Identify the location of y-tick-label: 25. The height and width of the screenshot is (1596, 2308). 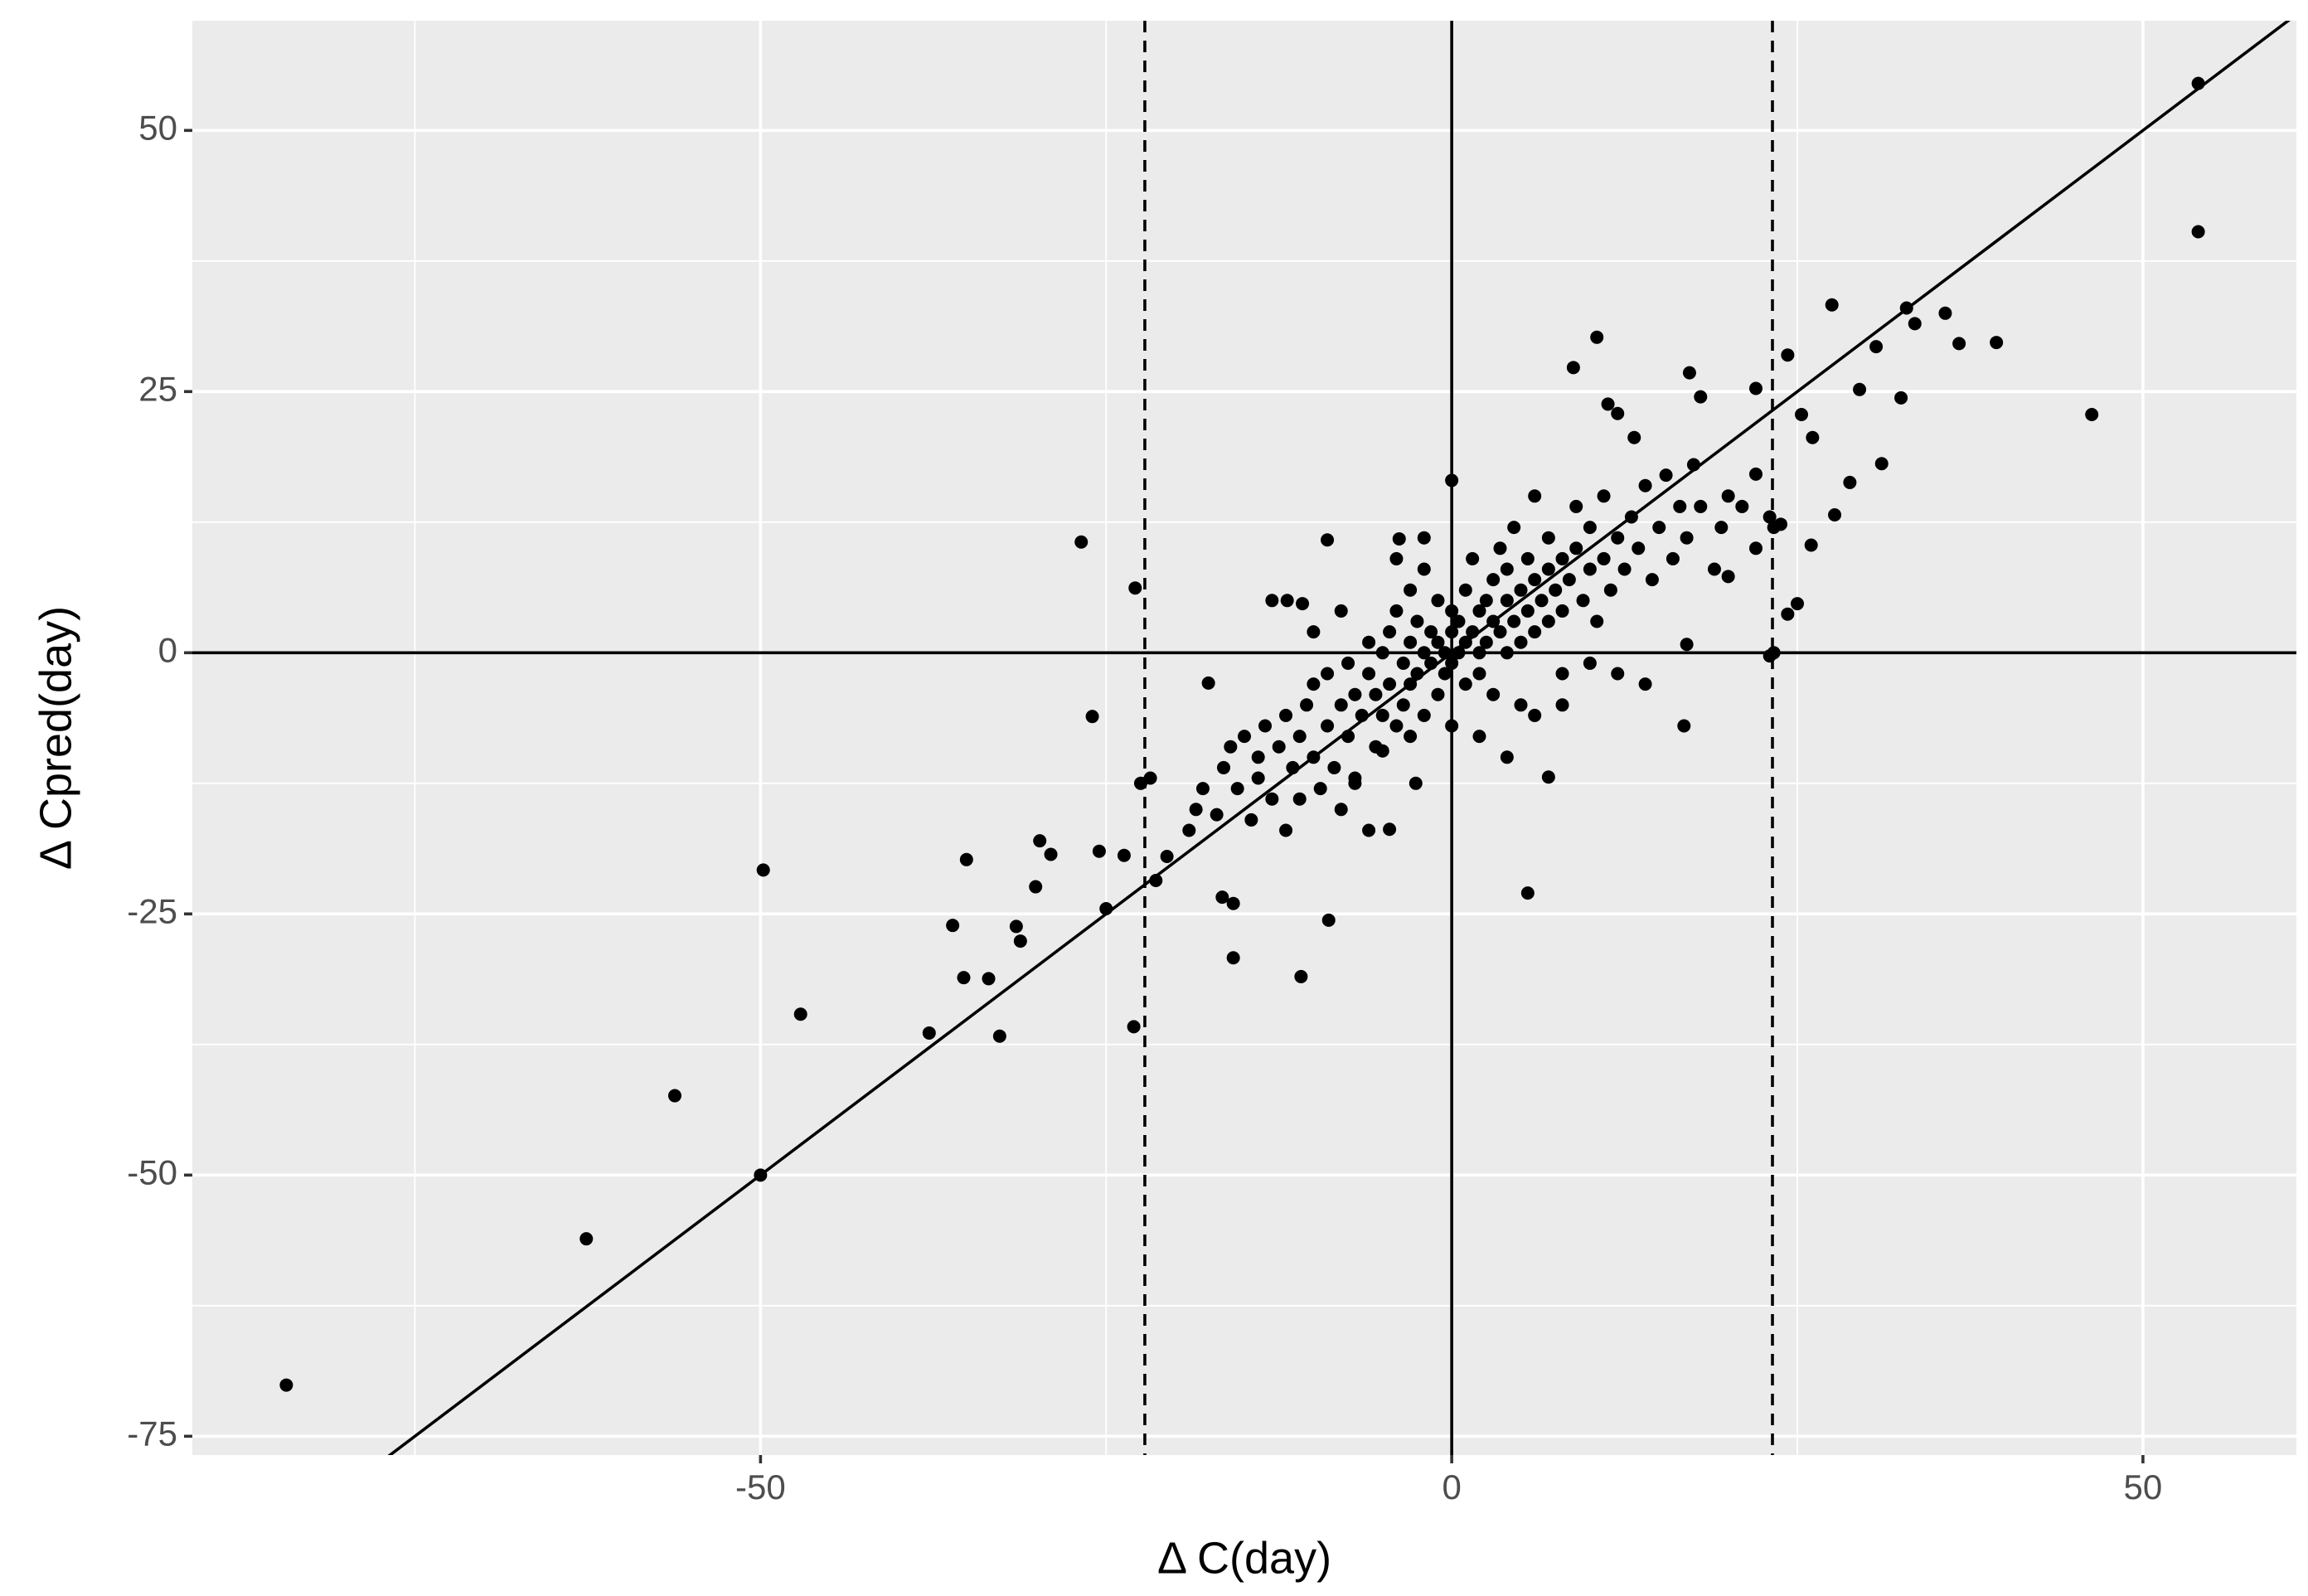
(157, 388).